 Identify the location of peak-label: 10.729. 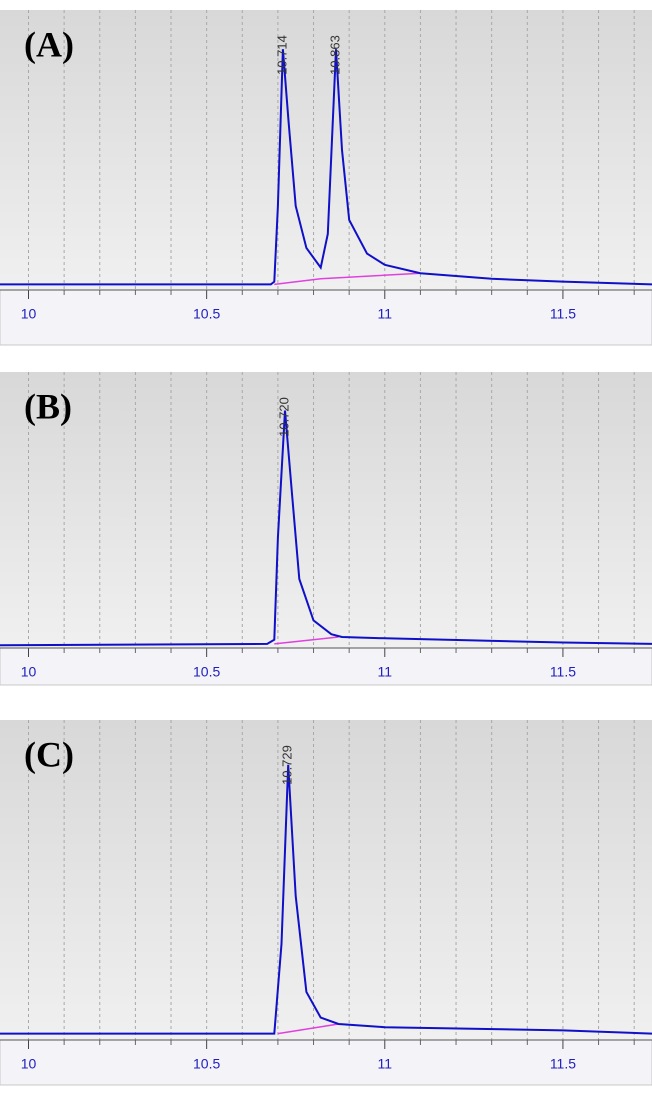
(287, 765).